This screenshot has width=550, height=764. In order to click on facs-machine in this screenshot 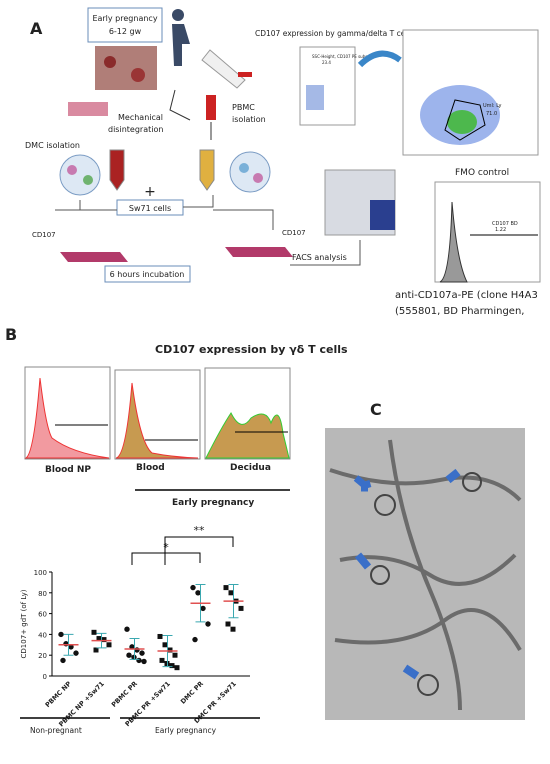, I will do `click(382, 215)`.